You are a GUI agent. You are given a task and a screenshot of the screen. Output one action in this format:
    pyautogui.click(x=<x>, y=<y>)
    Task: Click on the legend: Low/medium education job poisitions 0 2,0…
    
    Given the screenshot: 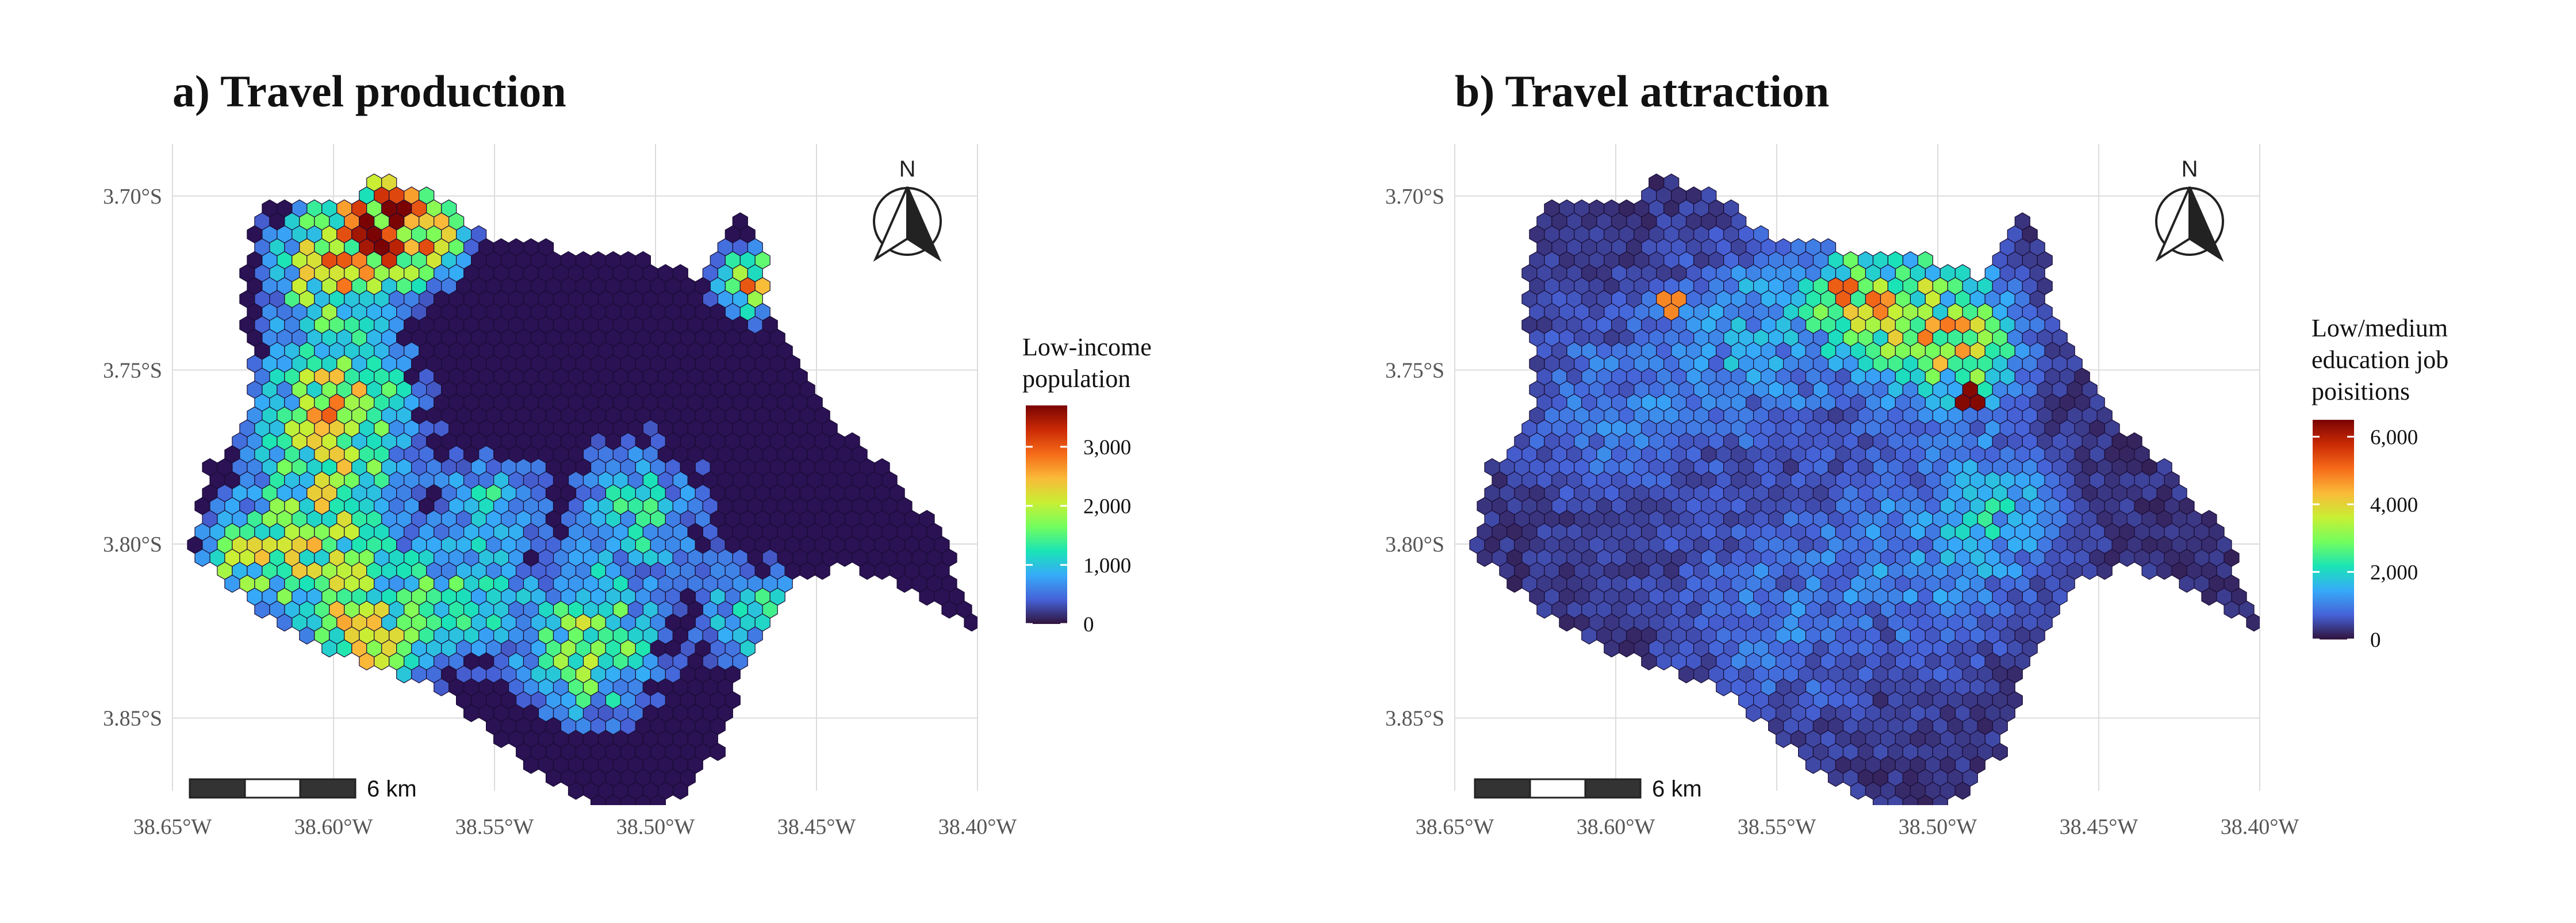 What is the action you would take?
    pyautogui.click(x=2380, y=483)
    